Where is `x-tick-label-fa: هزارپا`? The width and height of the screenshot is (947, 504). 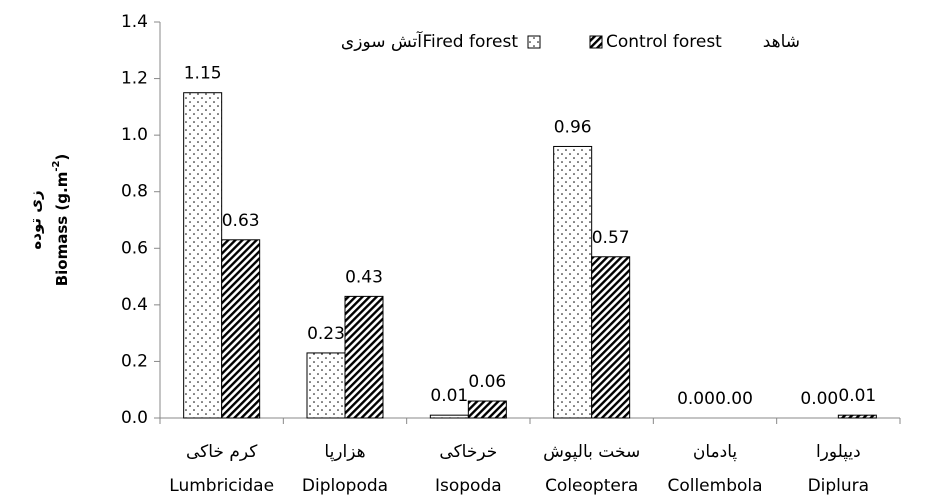
x-tick-label-fa: هزارپا is located at coordinates (344, 452).